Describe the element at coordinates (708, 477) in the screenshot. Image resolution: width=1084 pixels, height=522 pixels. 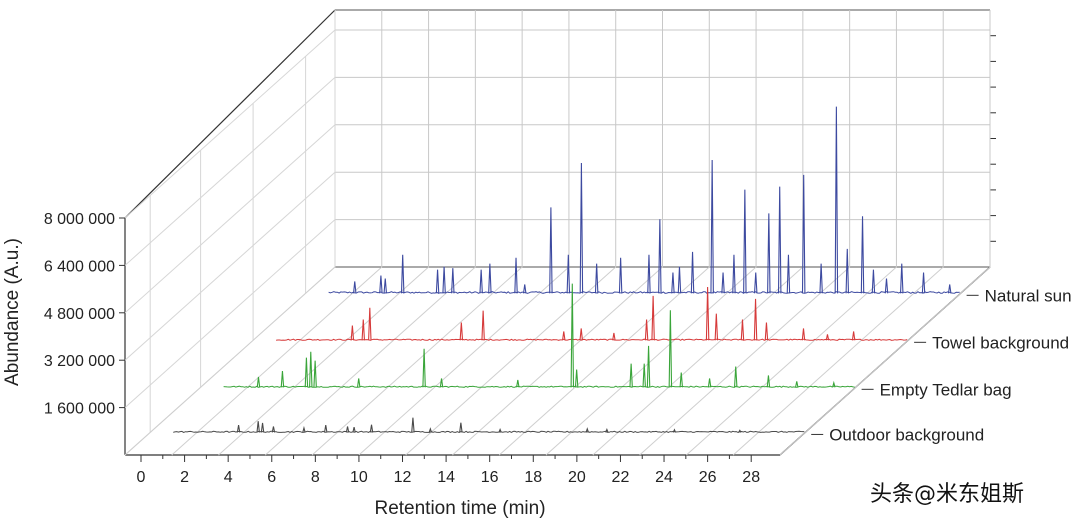
I see `x-tick-label: 26` at that location.